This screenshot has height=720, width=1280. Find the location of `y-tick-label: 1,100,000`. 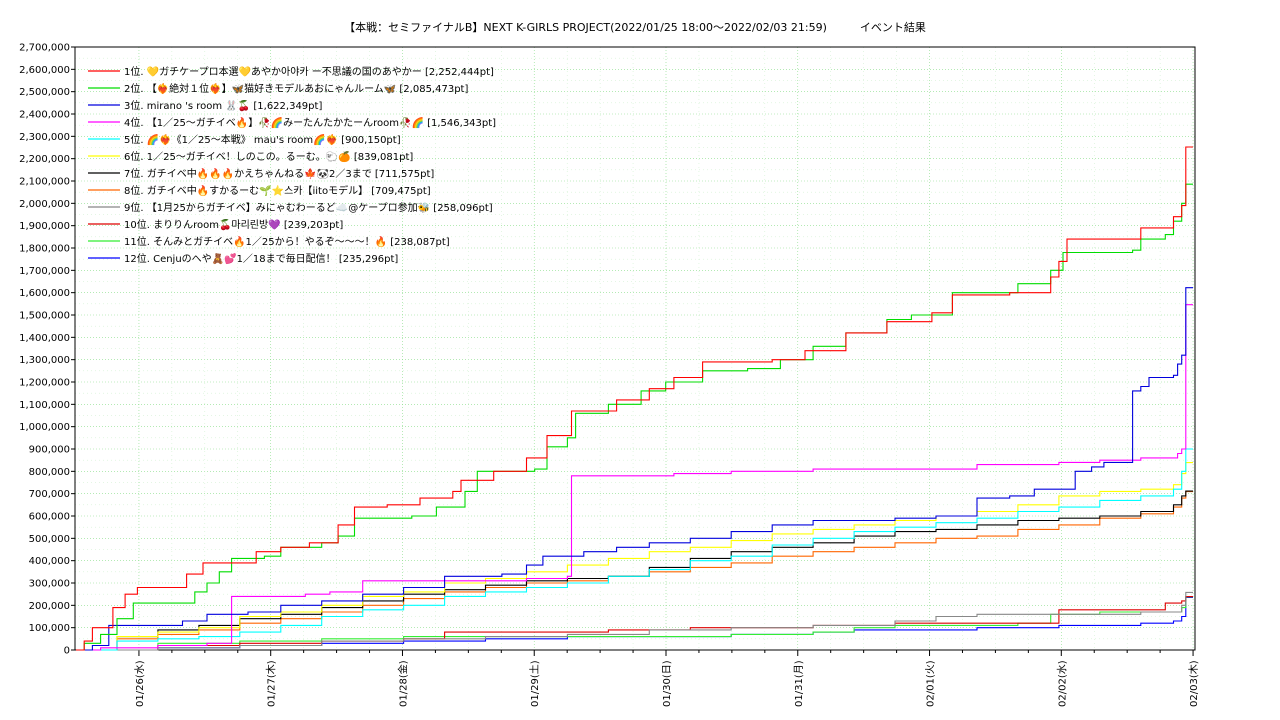

y-tick-label: 1,100,000 is located at coordinates (44, 405).